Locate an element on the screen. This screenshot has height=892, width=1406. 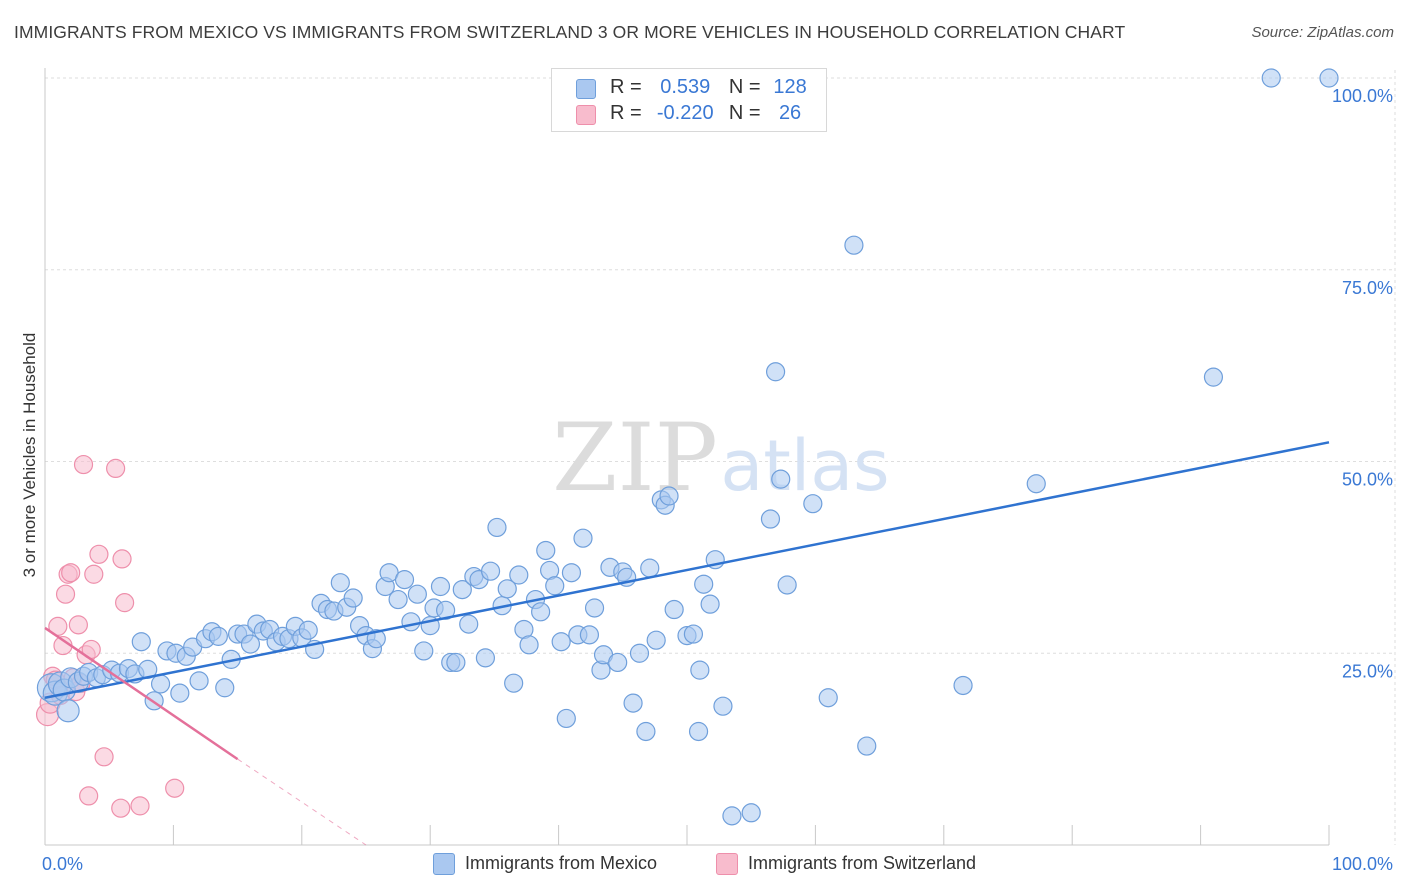
y-tick-label: 25.0% is located at coordinates (1367, 671).